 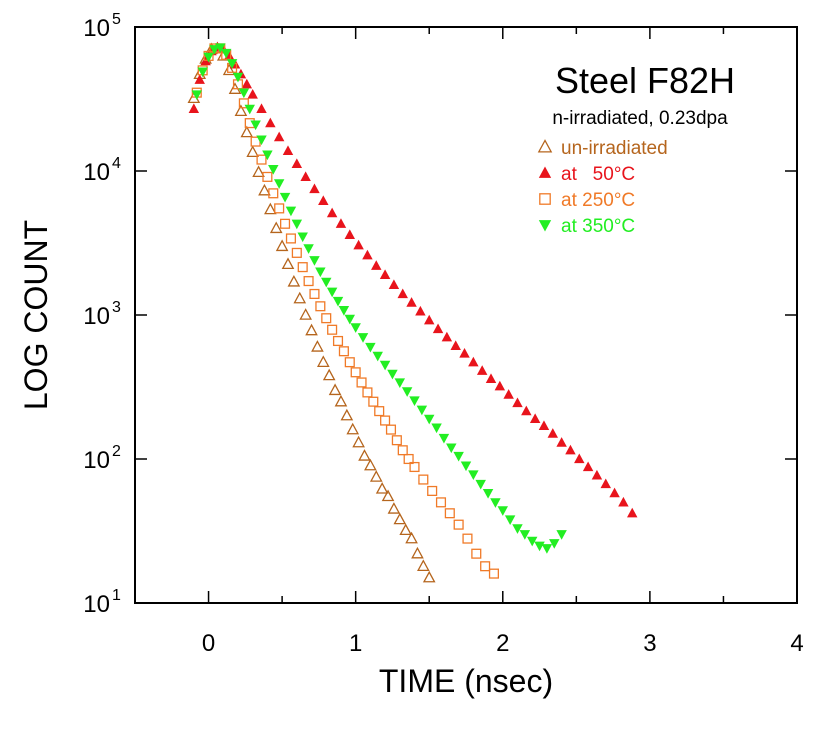 I want to click on legend-label: at 250°C, so click(x=598, y=200).